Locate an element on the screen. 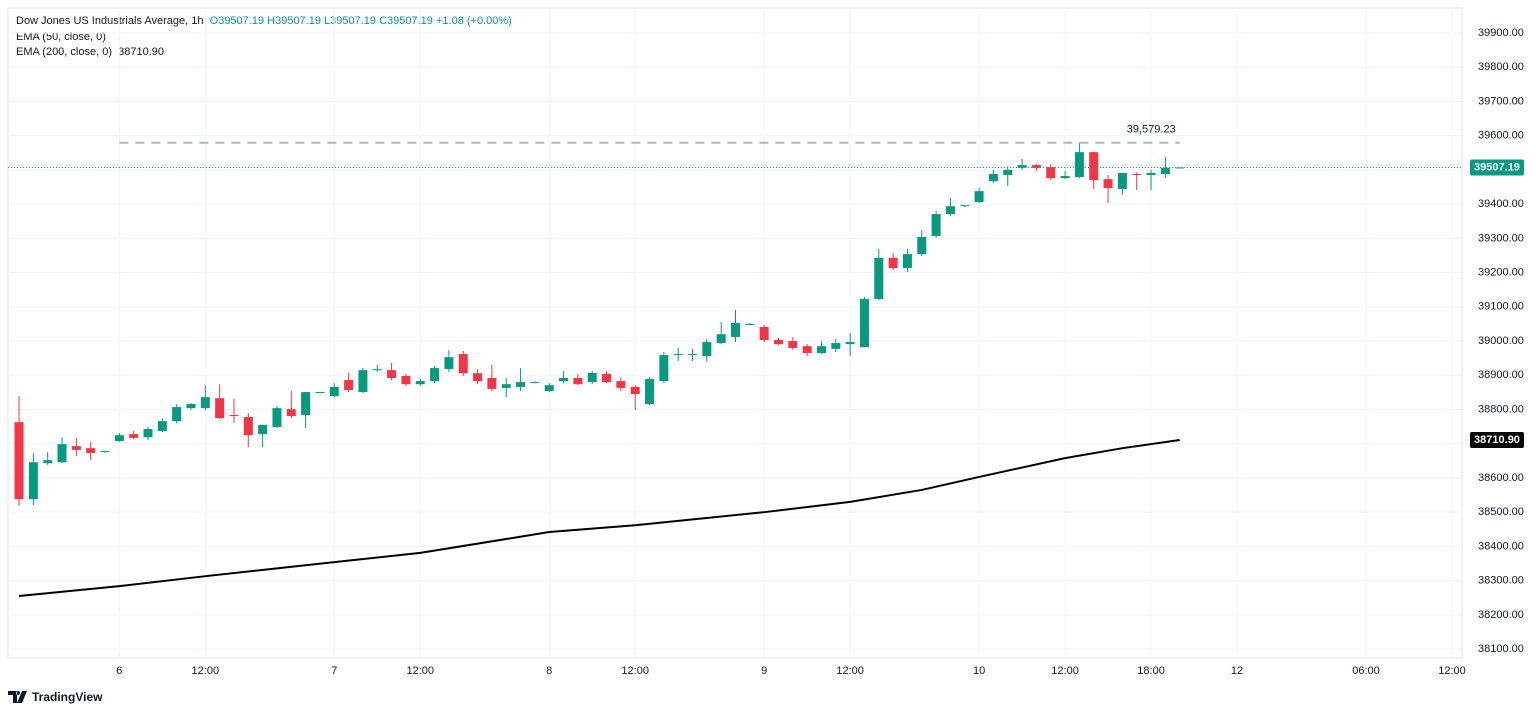 The image size is (1536, 714). y-tick-label: 38500.00 is located at coordinates (1501, 512).